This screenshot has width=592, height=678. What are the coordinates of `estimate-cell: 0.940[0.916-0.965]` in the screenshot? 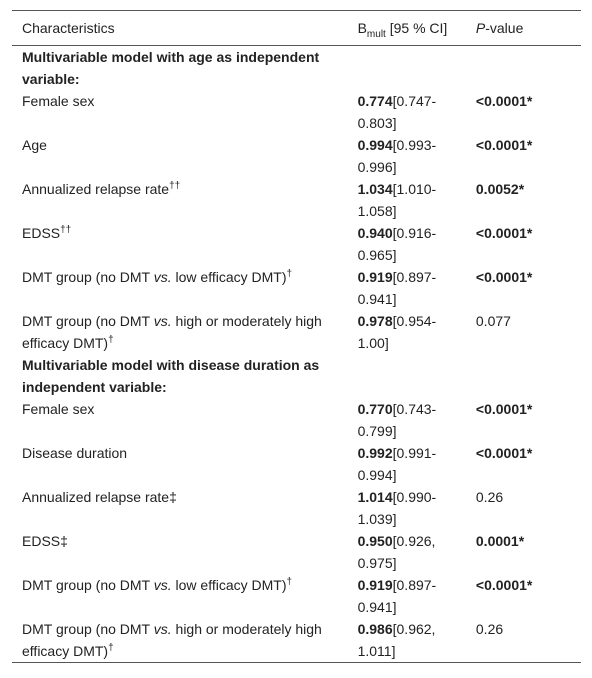 It's located at (407, 244).